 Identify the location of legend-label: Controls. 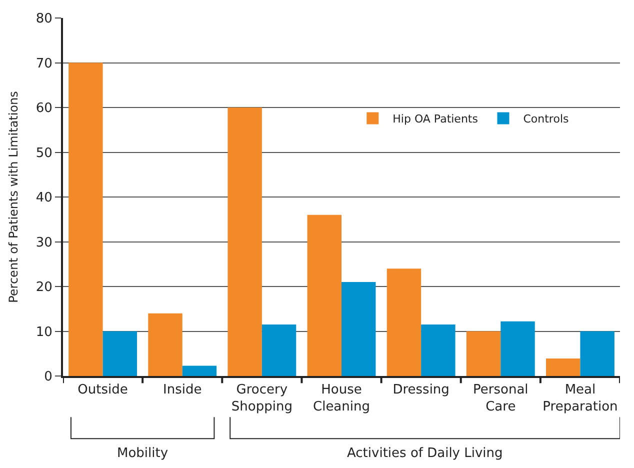
(546, 119).